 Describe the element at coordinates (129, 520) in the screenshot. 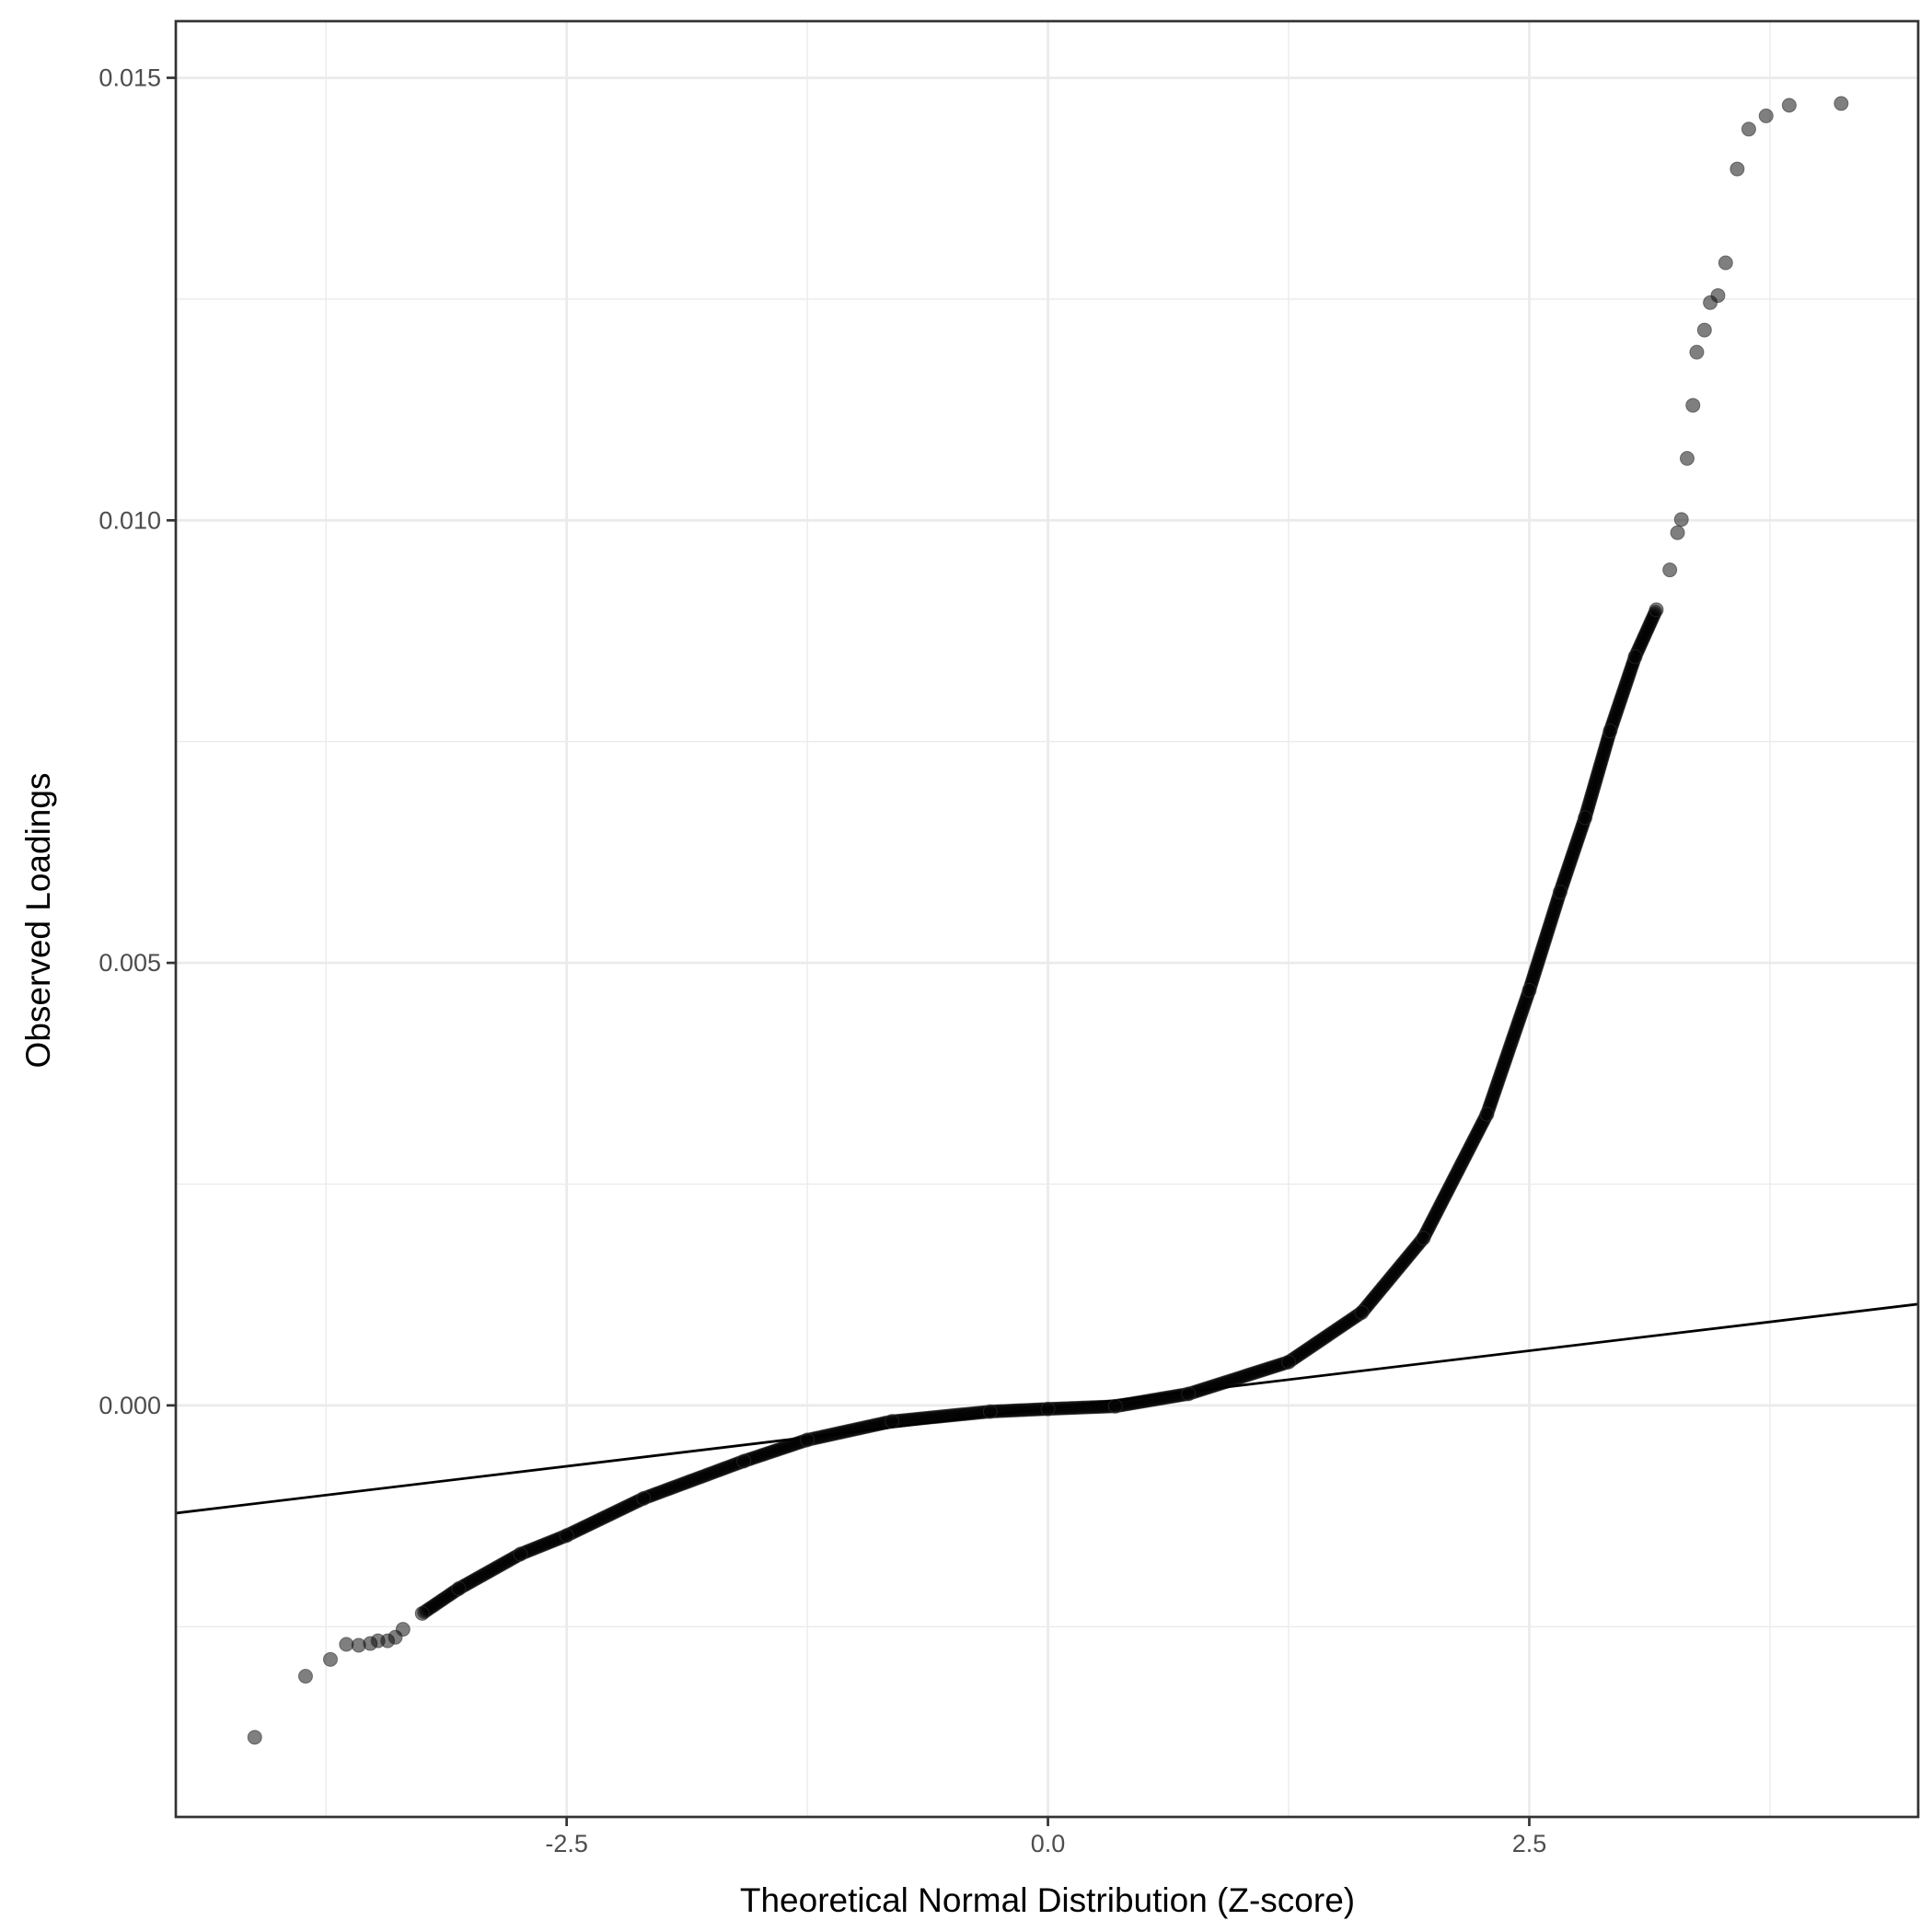

I see `y-tick-label: 0.010` at that location.